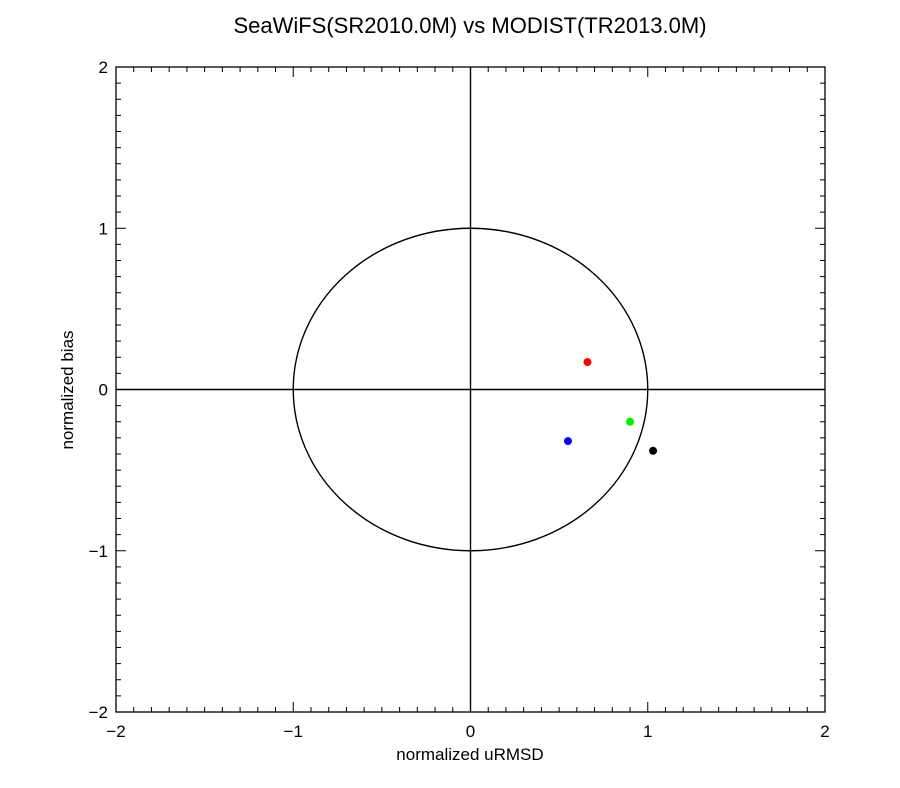 The height and width of the screenshot is (788, 900). What do you see at coordinates (610, 406) in the screenshot?
I see `data-points` at bounding box center [610, 406].